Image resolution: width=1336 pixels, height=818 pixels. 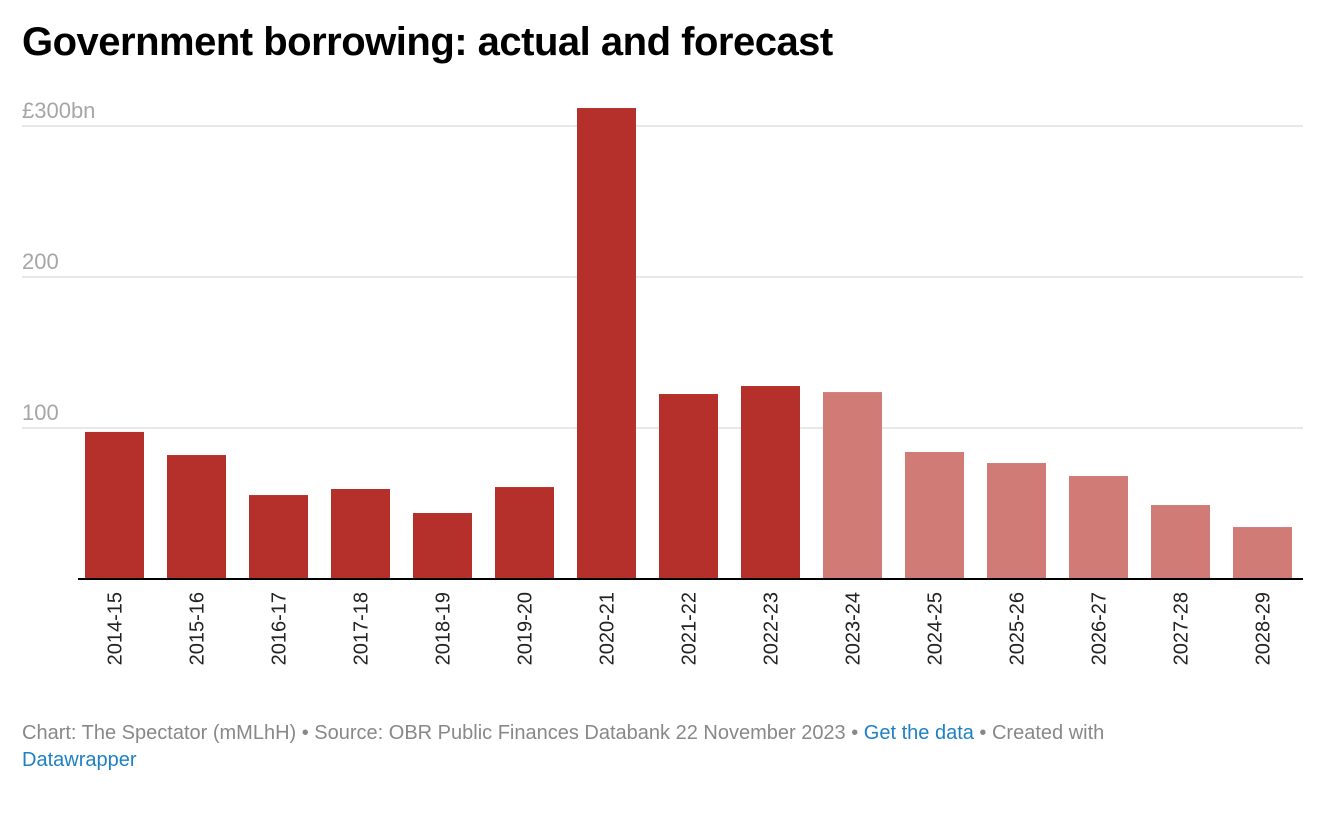 What do you see at coordinates (936, 628) in the screenshot?
I see `x-tick-label: 2024-25` at bounding box center [936, 628].